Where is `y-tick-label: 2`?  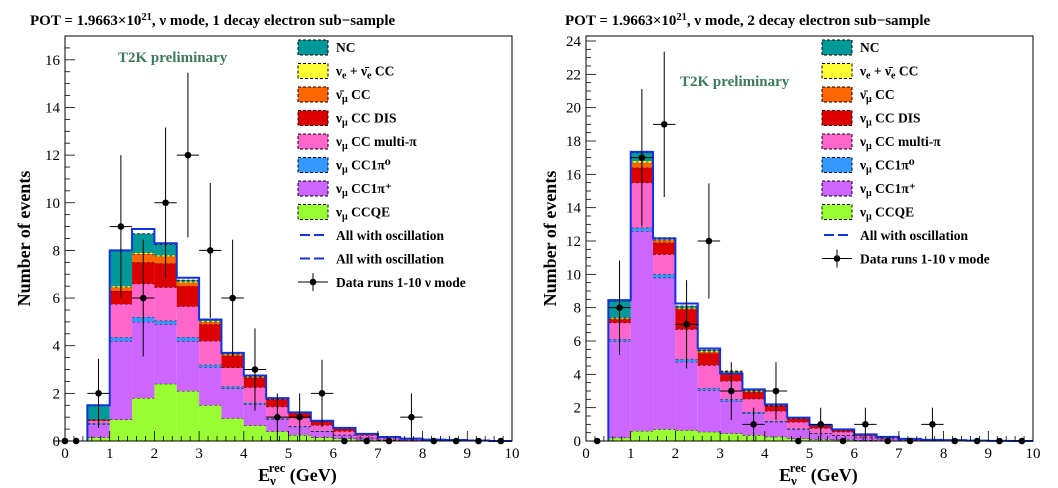
y-tick-label: 2 is located at coordinates (578, 409).